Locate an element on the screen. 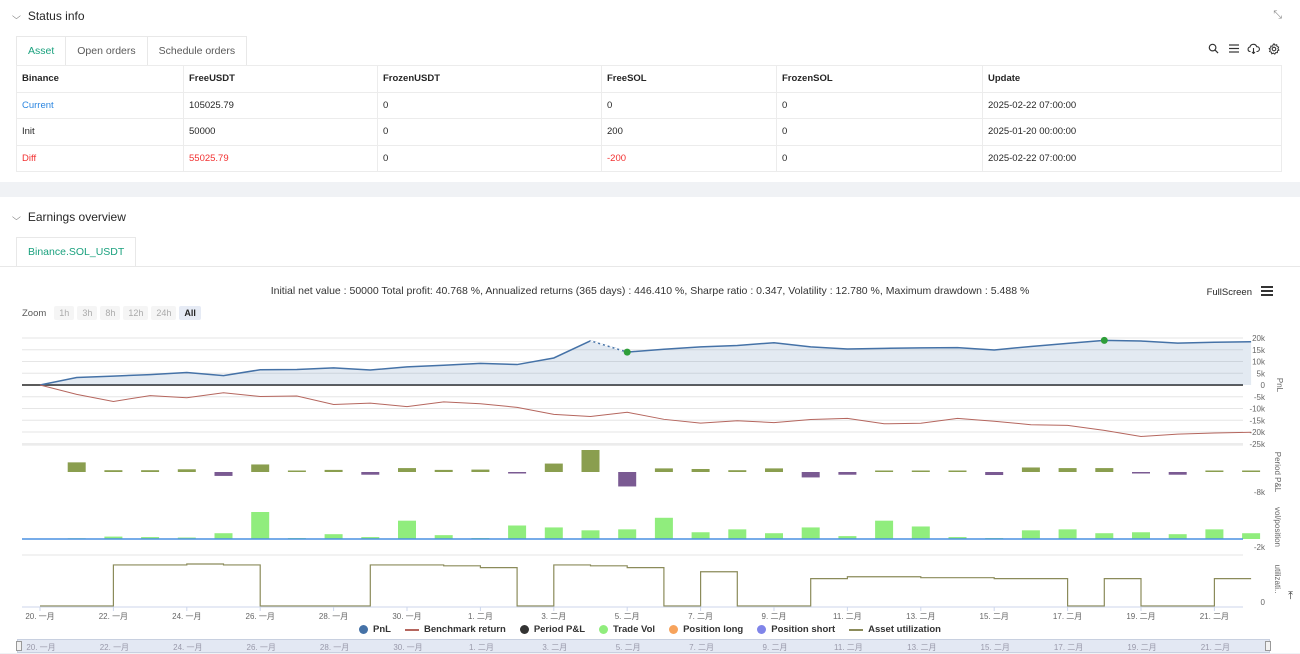  table-cell: -200 is located at coordinates (689, 158).